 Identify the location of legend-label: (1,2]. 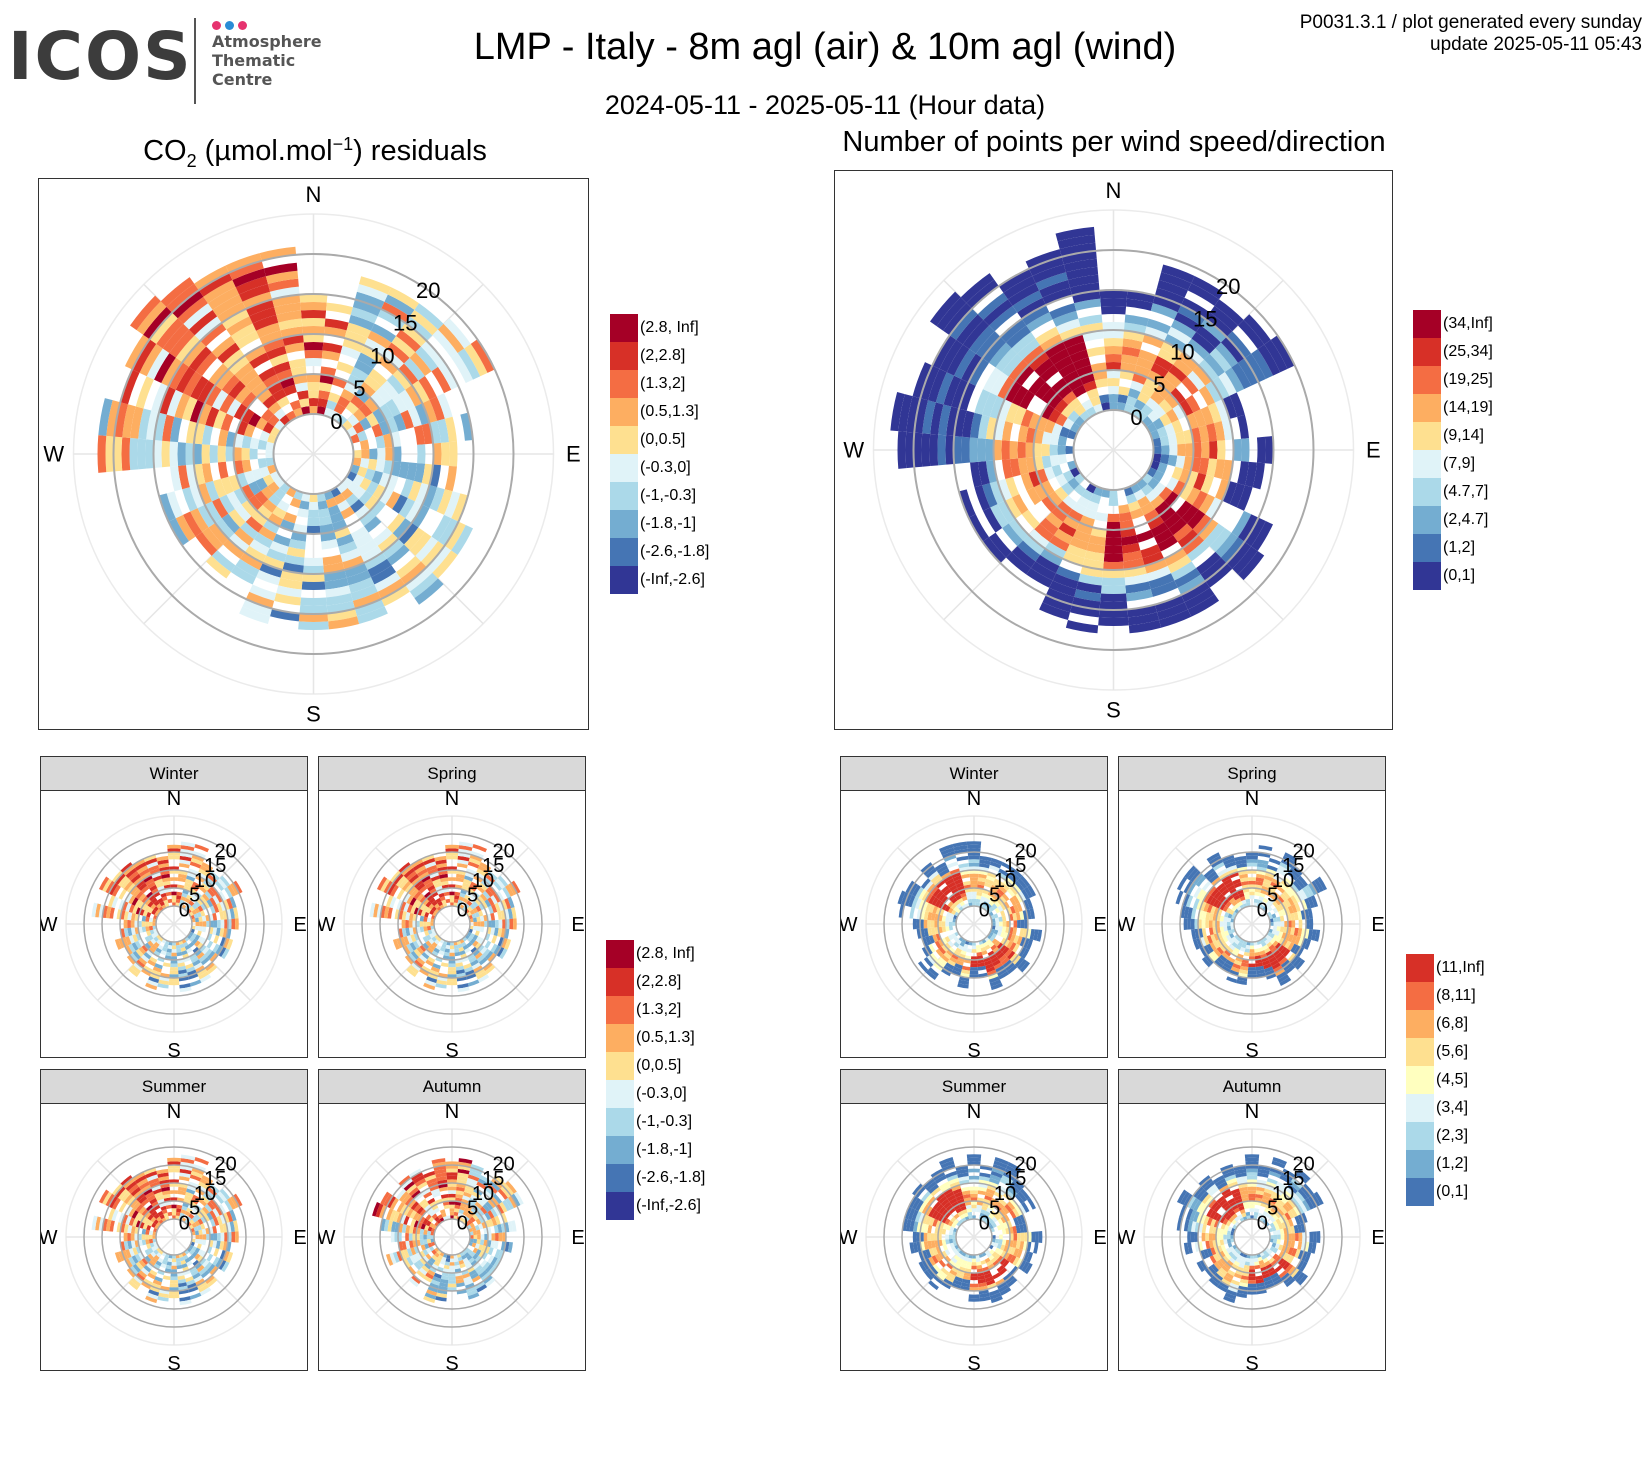
(1459, 547).